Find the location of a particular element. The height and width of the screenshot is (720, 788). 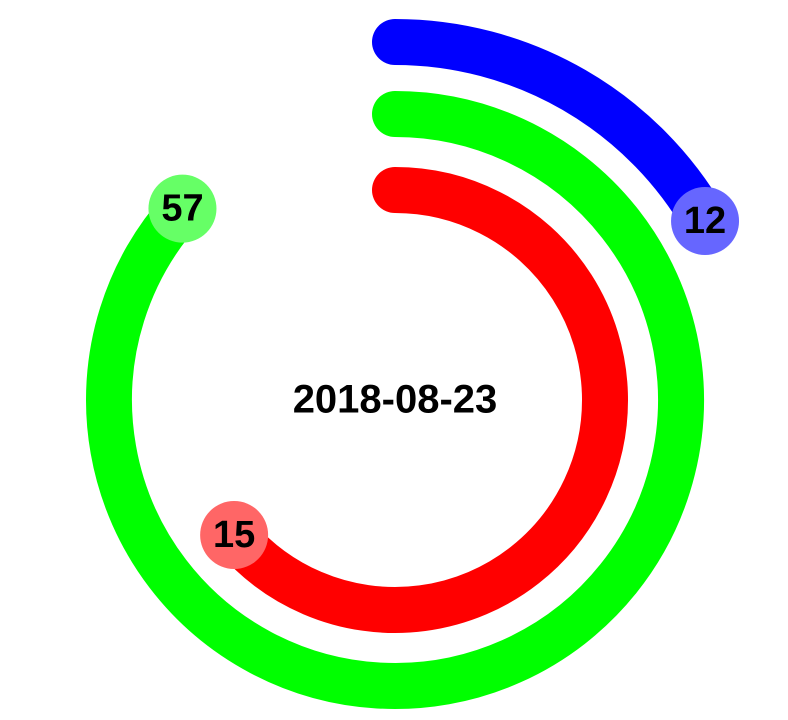

center-date-label: 2018-08-23 is located at coordinates (395, 400).